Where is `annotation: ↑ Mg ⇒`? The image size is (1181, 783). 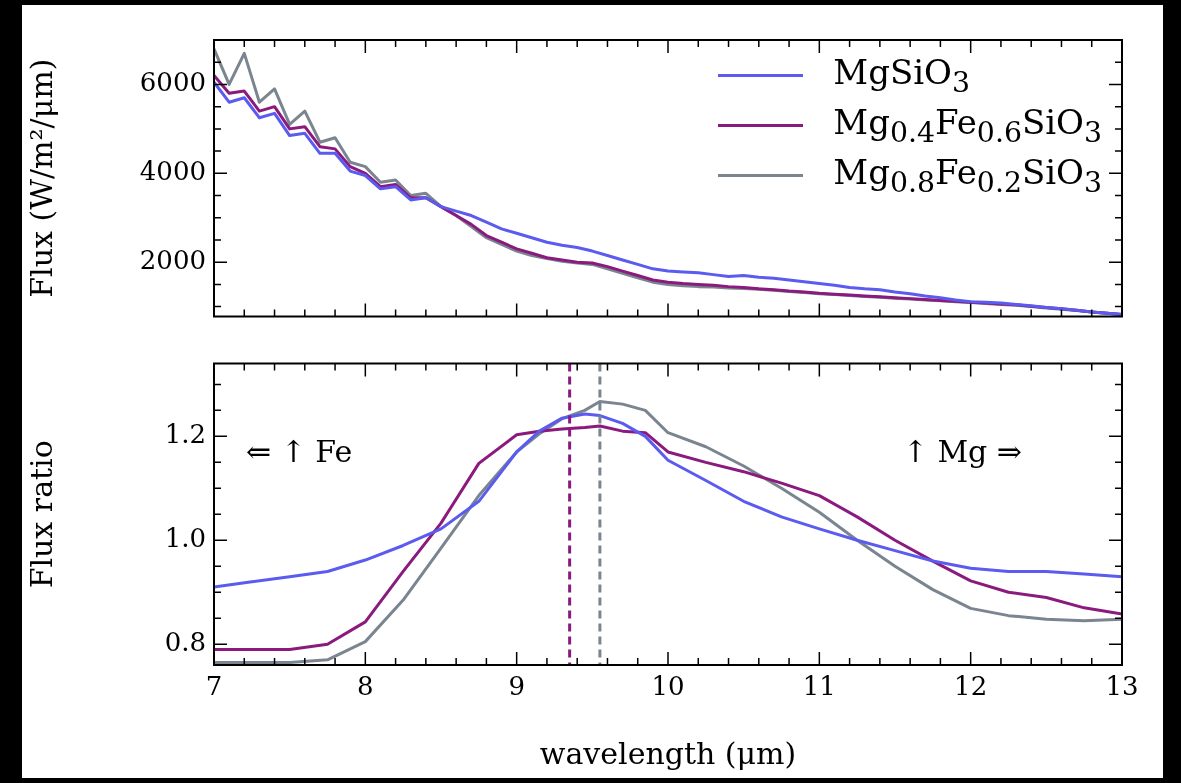 annotation: ↑ Mg ⇒ is located at coordinates (962, 451).